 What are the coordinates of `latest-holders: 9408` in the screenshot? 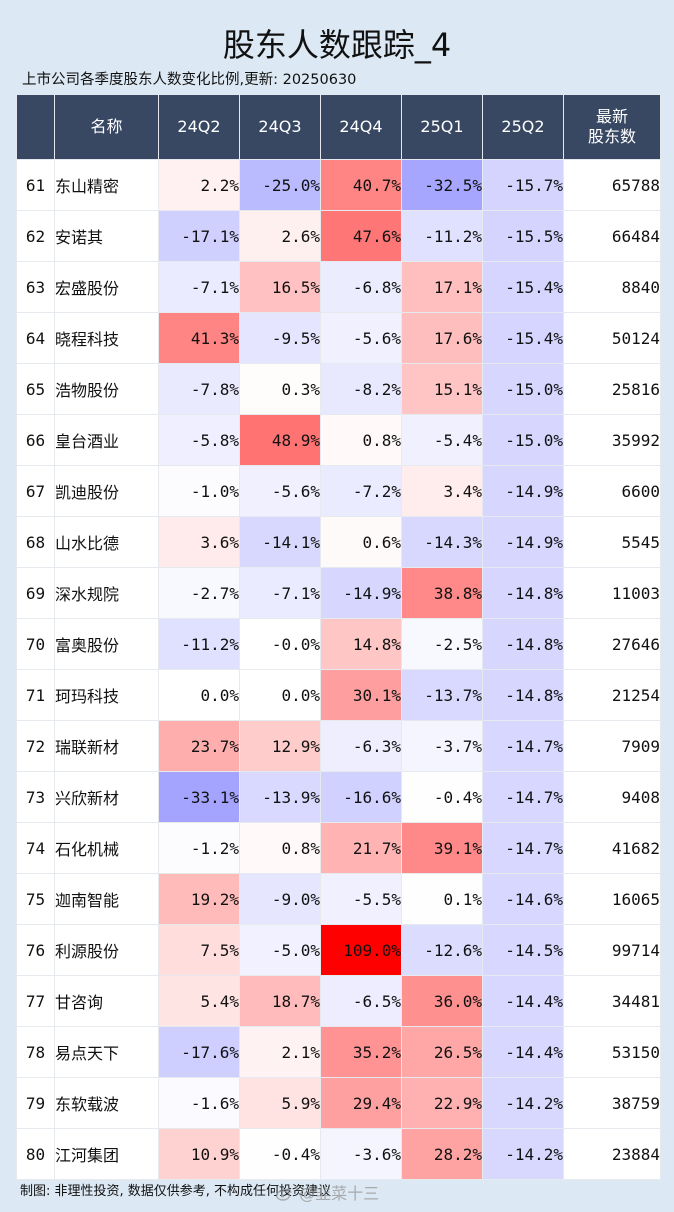 It's located at (612, 797).